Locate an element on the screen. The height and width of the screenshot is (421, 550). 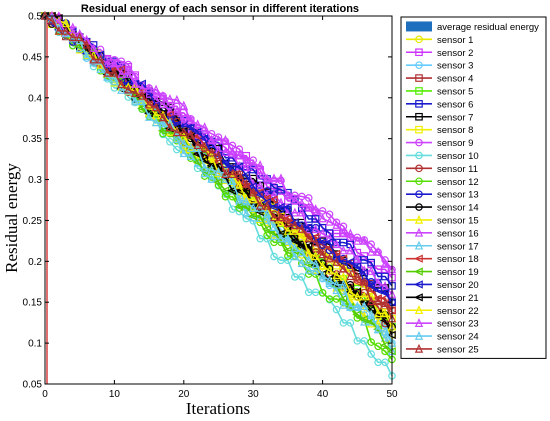
legend-label: sensor 4 is located at coordinates (455, 79).